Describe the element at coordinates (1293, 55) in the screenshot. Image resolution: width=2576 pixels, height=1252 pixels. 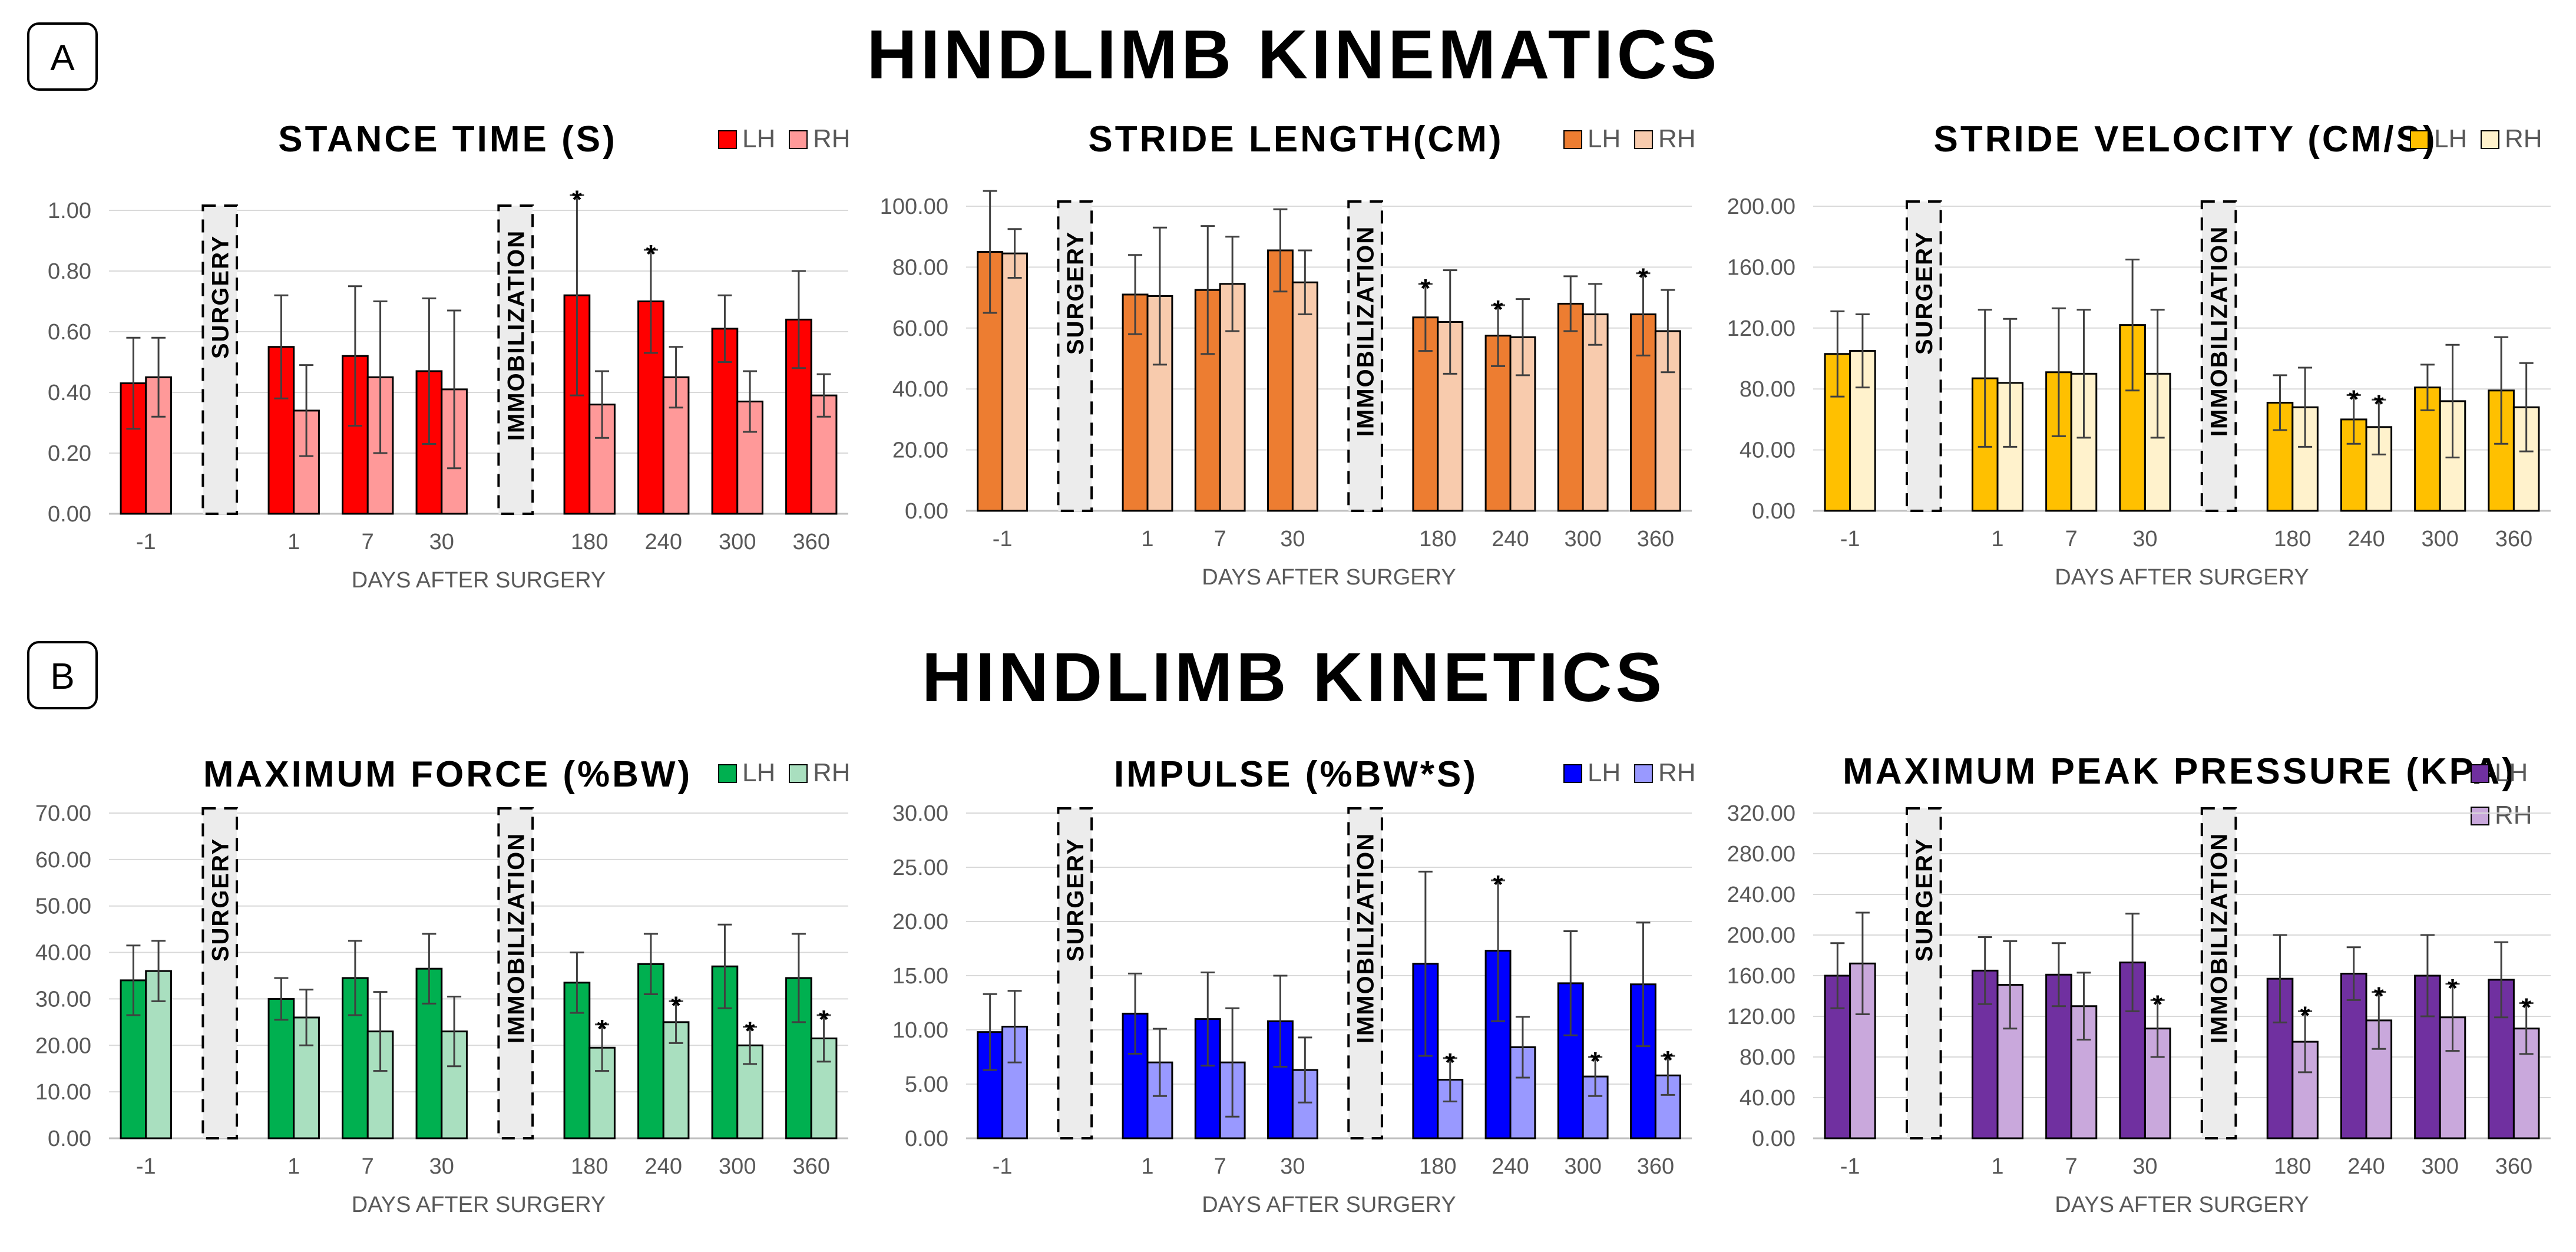
I see `section-title-kinematics: HINDLIMB KINEMATICS` at that location.